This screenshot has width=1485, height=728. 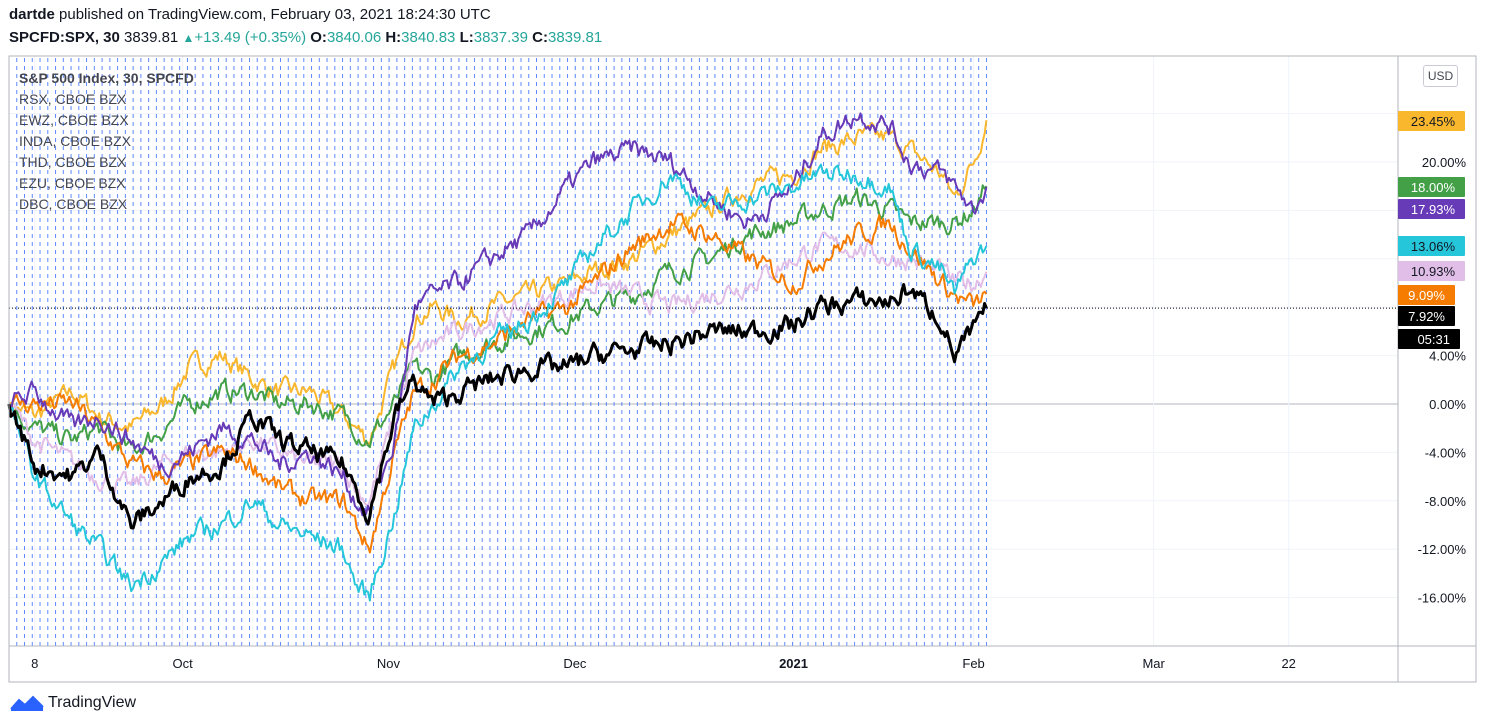 I want to click on last-value-text: 7.92%, so click(x=1426, y=316).